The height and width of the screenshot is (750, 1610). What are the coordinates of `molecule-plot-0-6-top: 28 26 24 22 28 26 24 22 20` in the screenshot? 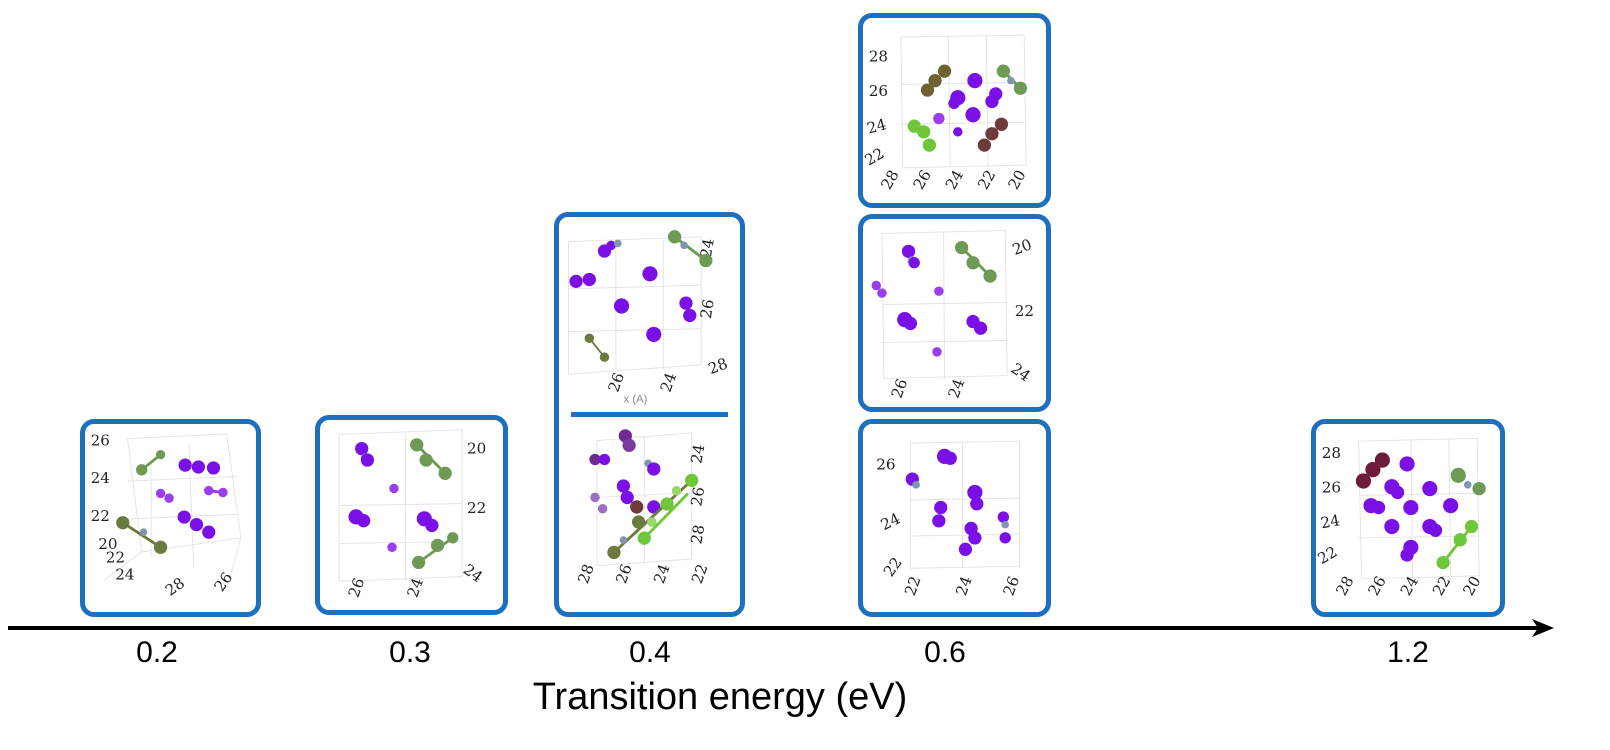 It's located at (946, 113).